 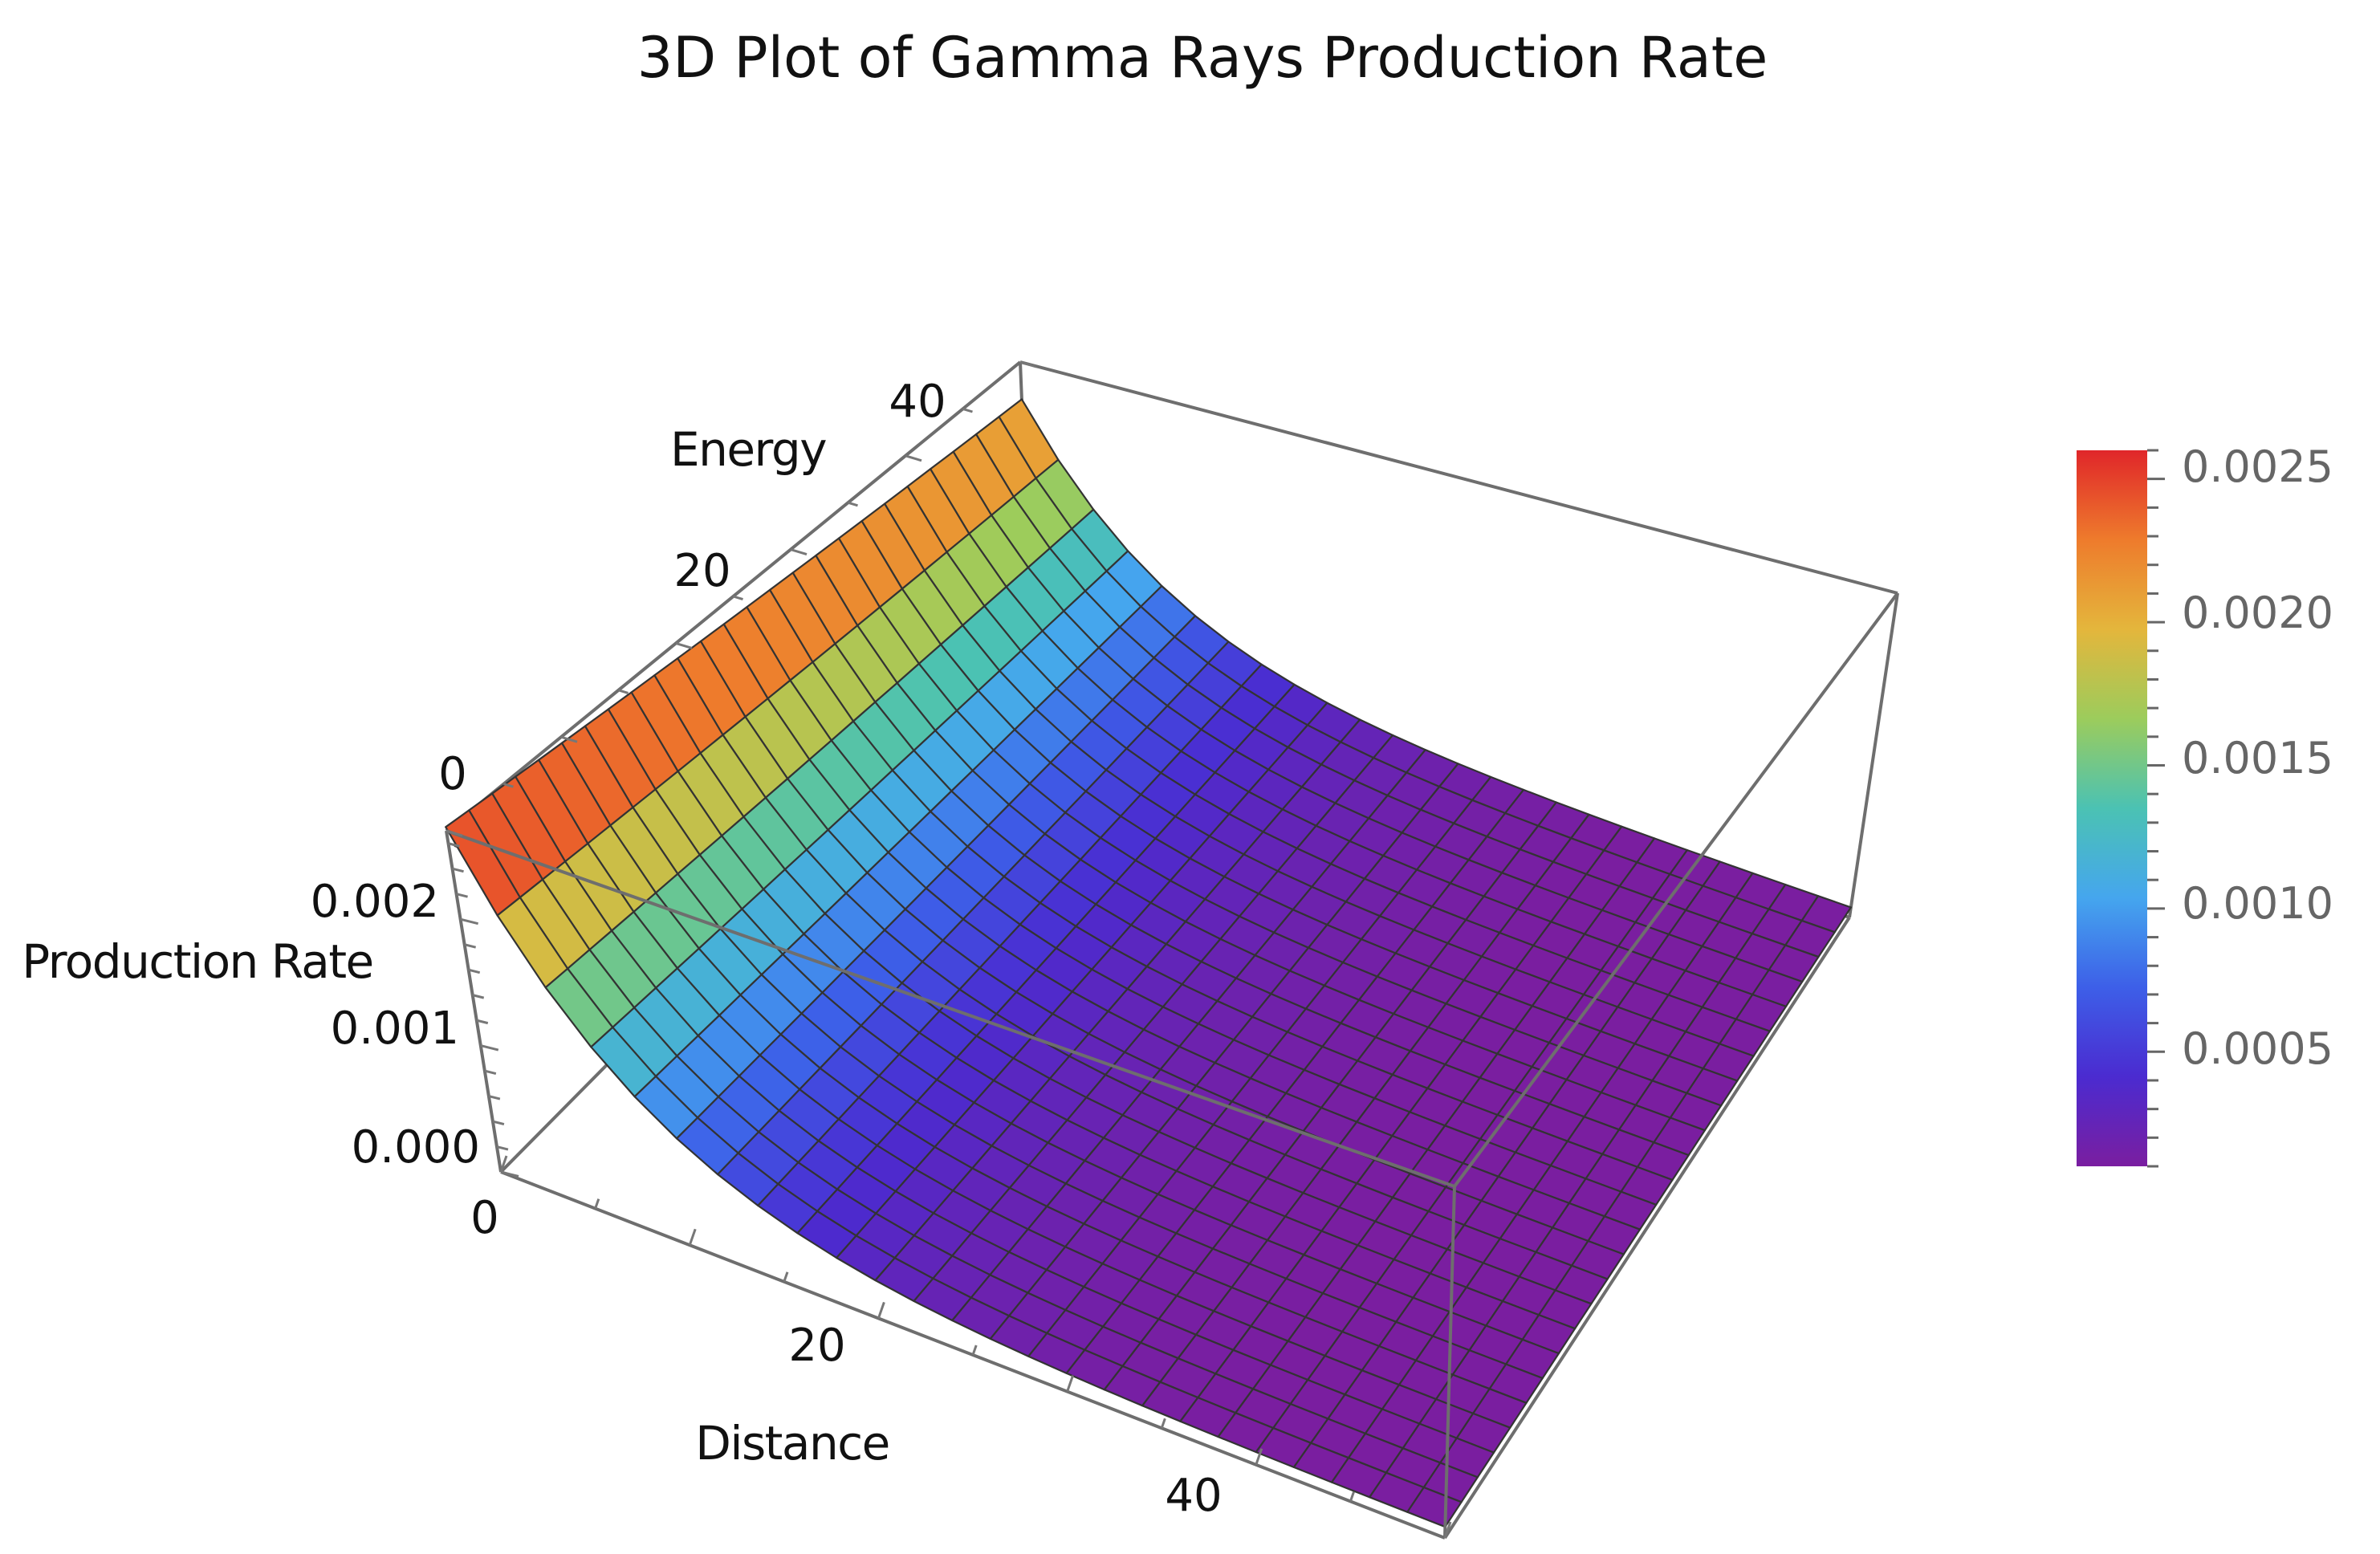 I want to click on colorbar-rect, so click(x=2112, y=808).